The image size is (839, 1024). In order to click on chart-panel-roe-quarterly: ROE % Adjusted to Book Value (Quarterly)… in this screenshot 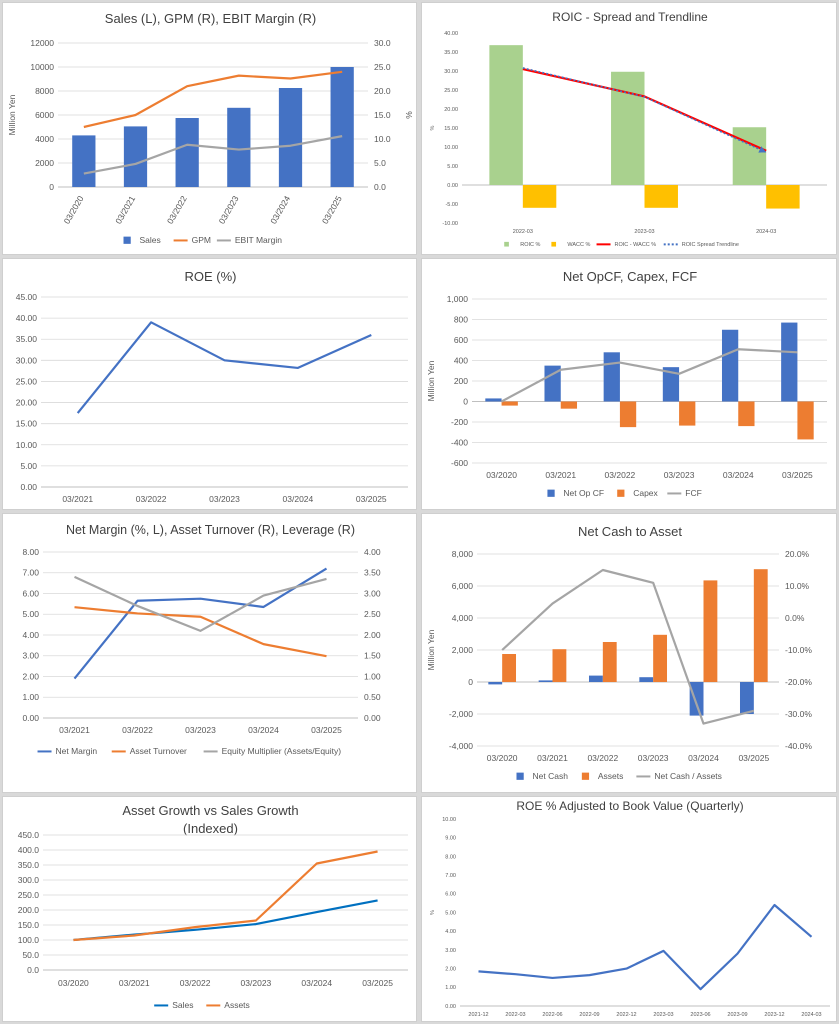, I will do `click(629, 909)`.